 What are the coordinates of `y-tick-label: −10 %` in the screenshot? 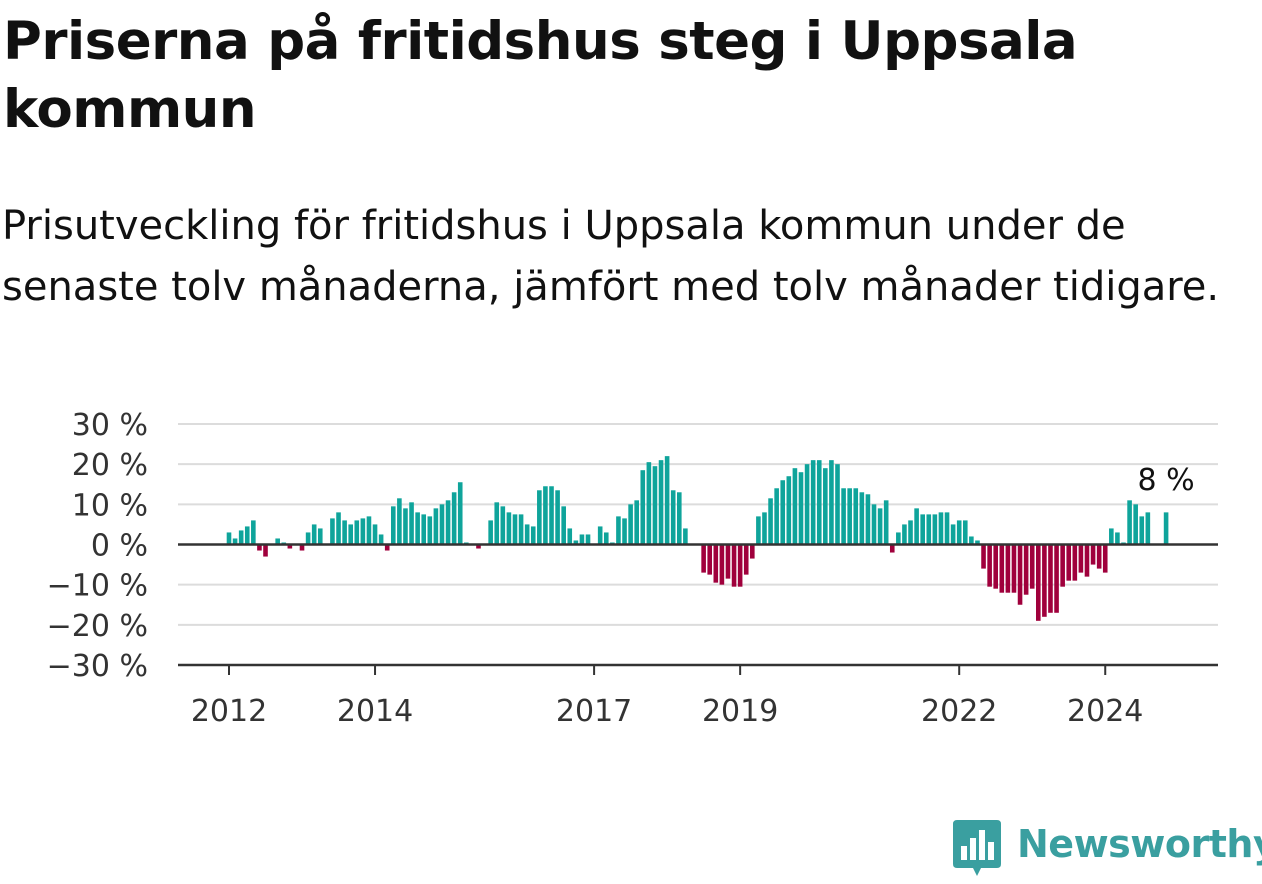 It's located at (97, 586).